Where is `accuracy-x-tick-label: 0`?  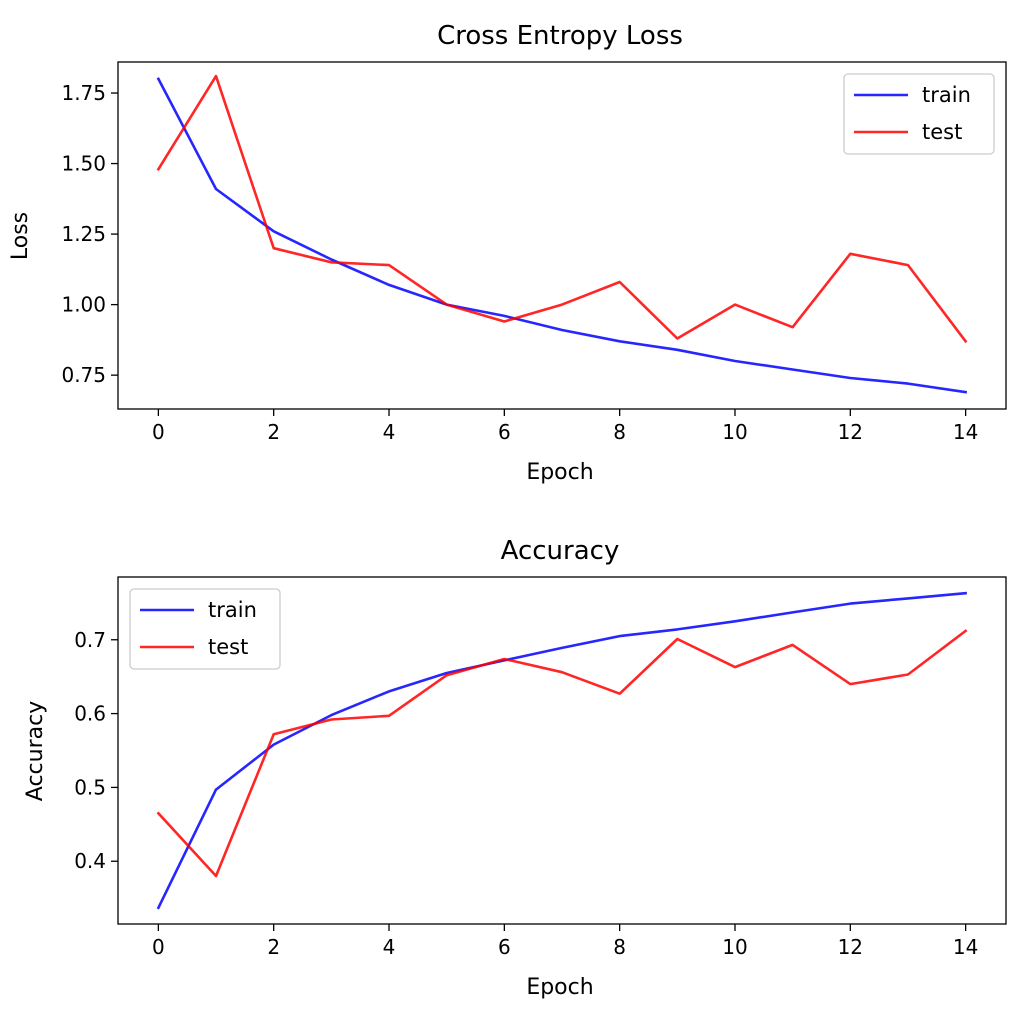 accuracy-x-tick-label: 0 is located at coordinates (158, 947).